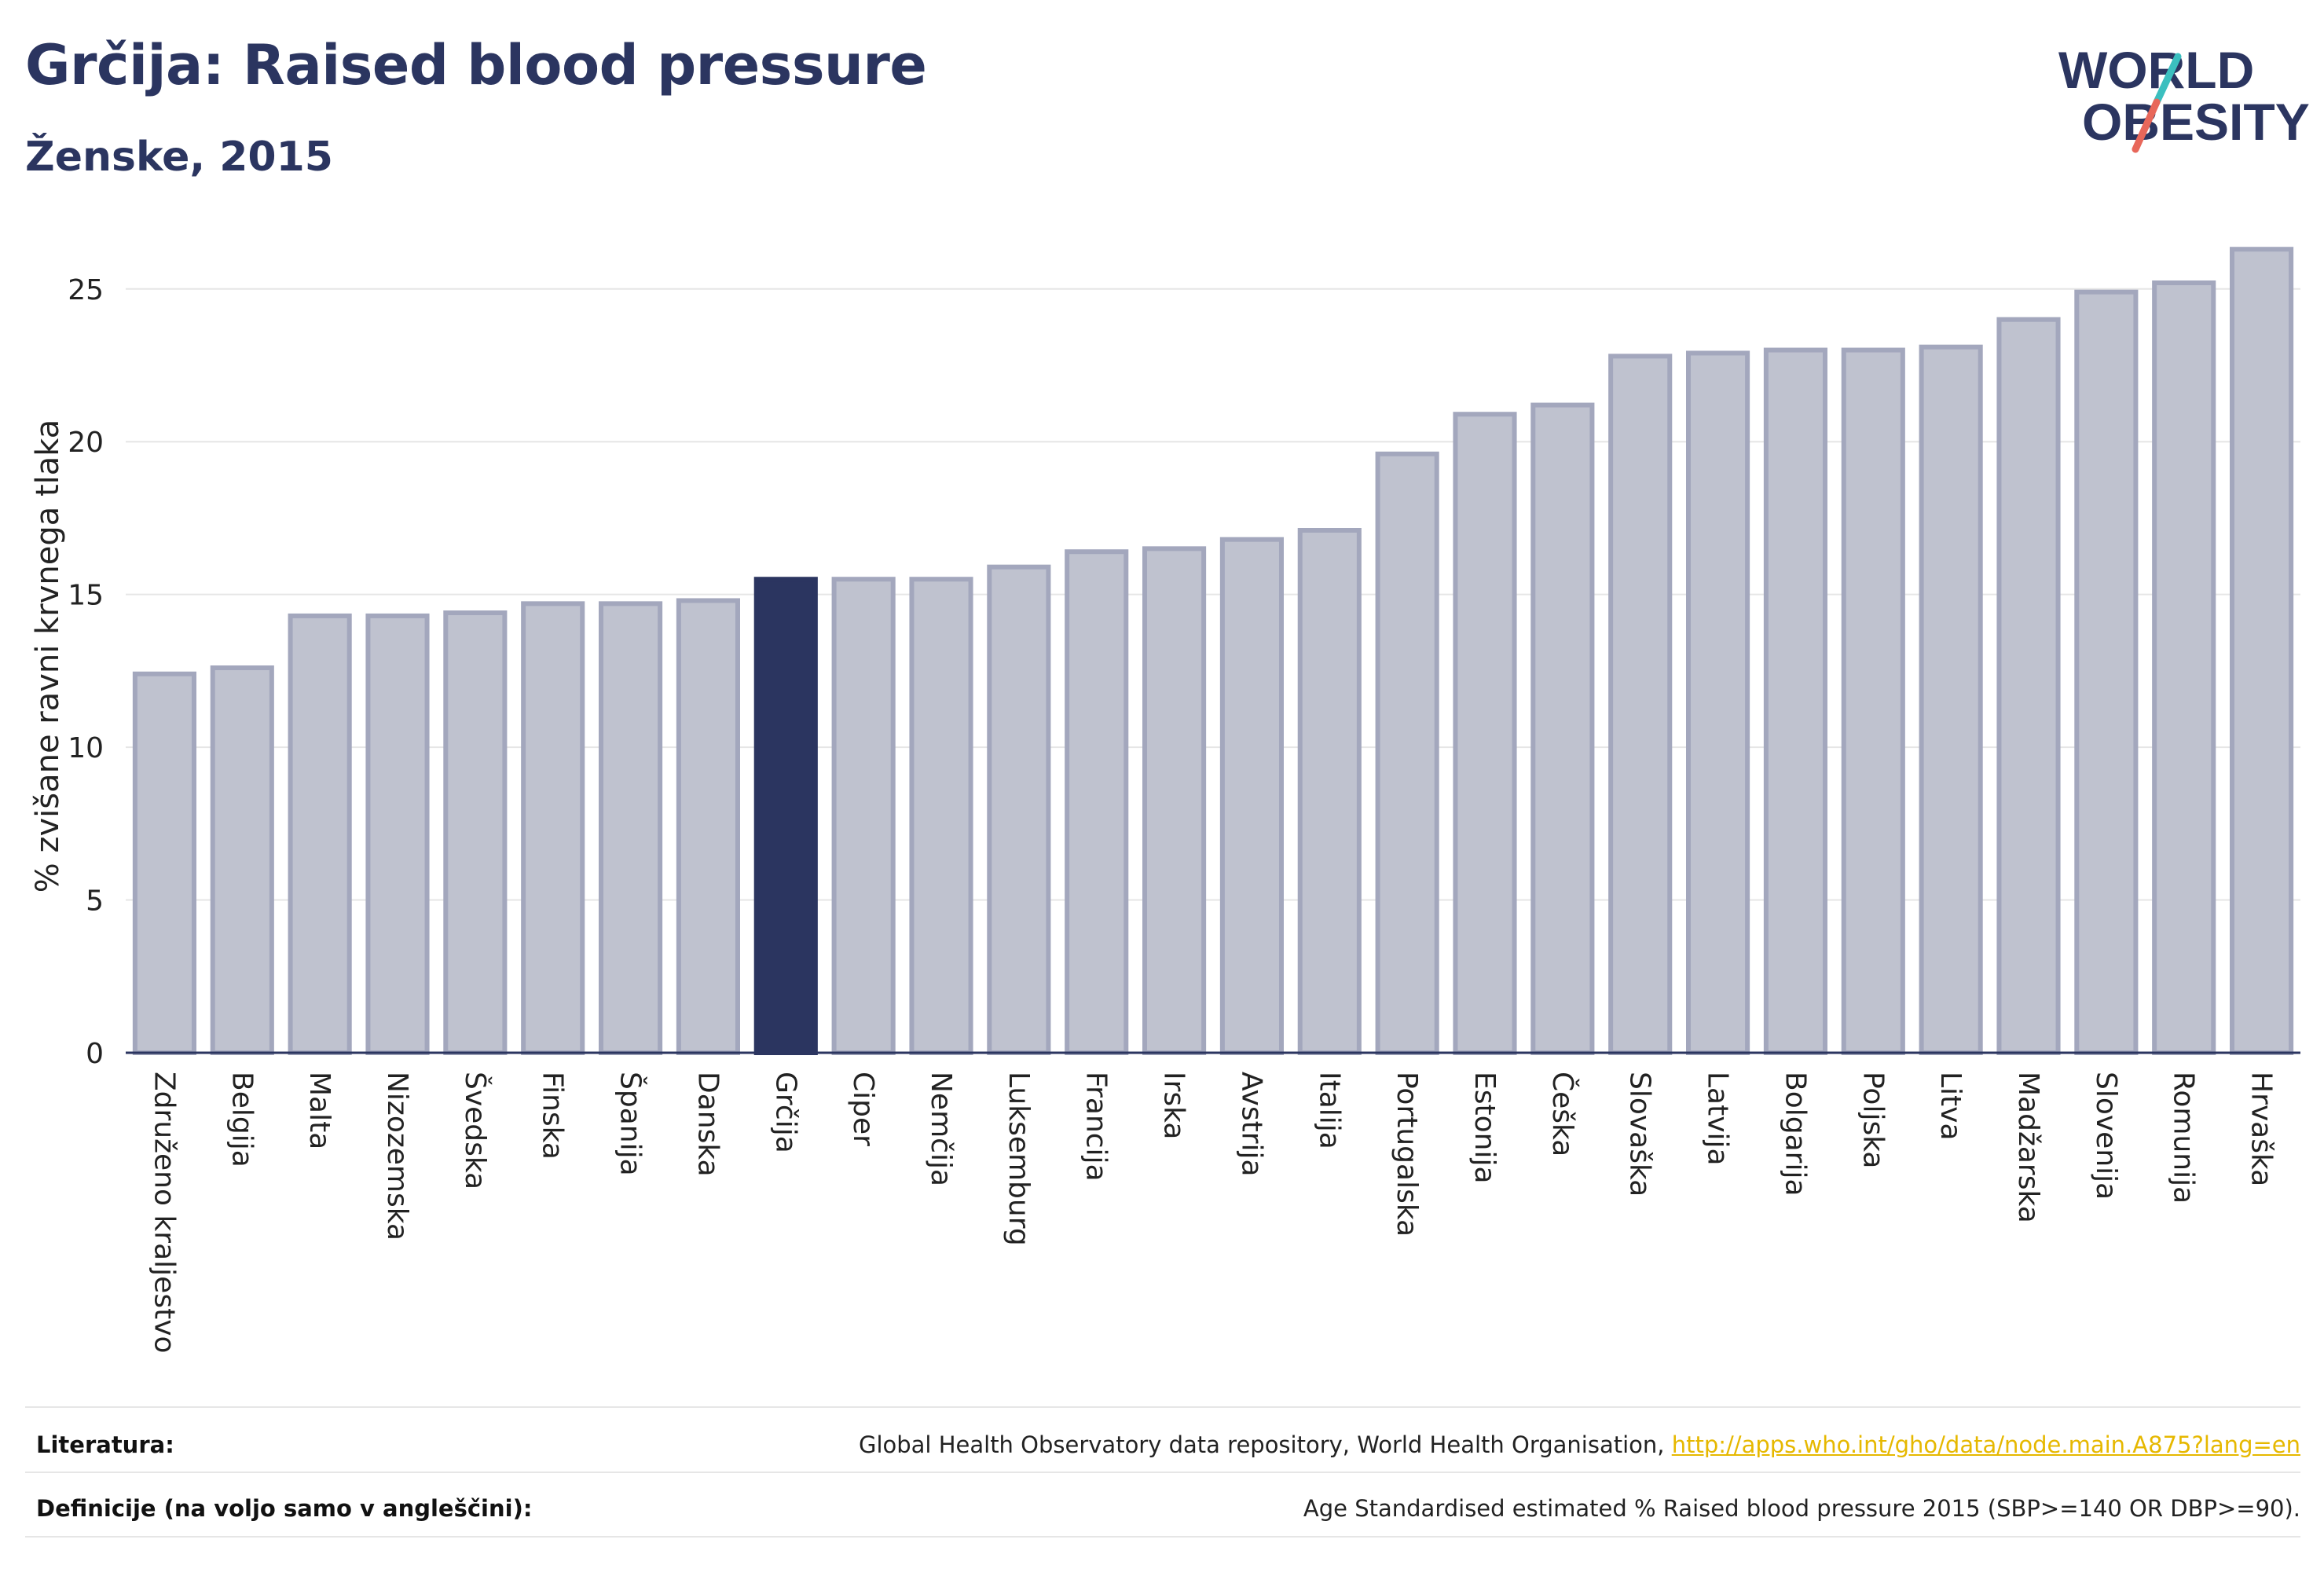 This screenshot has width=2324, height=1576. What do you see at coordinates (164, 1213) in the screenshot?
I see `x-tick-label-0: Združeno kraljestvo` at bounding box center [164, 1213].